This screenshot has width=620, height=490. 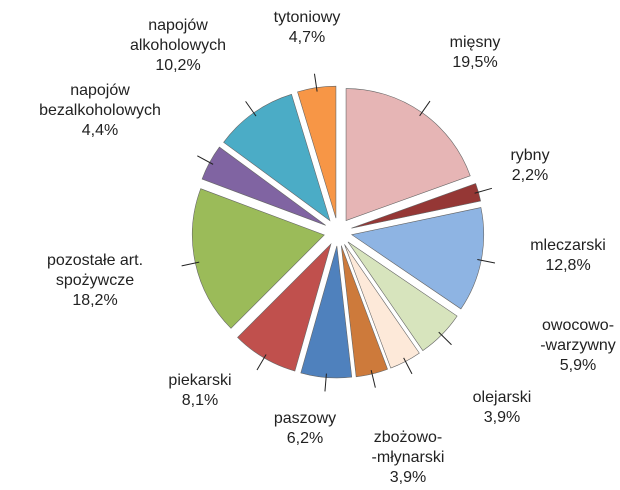 What do you see at coordinates (530, 175) in the screenshot?
I see `value-label: 2,2%` at bounding box center [530, 175].